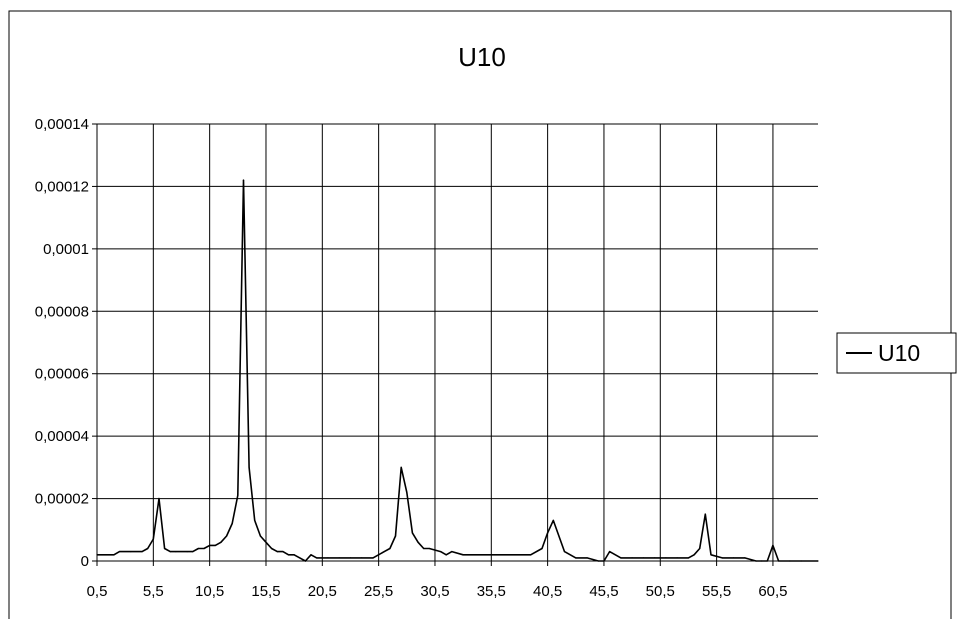  What do you see at coordinates (85, 561) in the screenshot?
I see `y-tick-label: 0` at bounding box center [85, 561].